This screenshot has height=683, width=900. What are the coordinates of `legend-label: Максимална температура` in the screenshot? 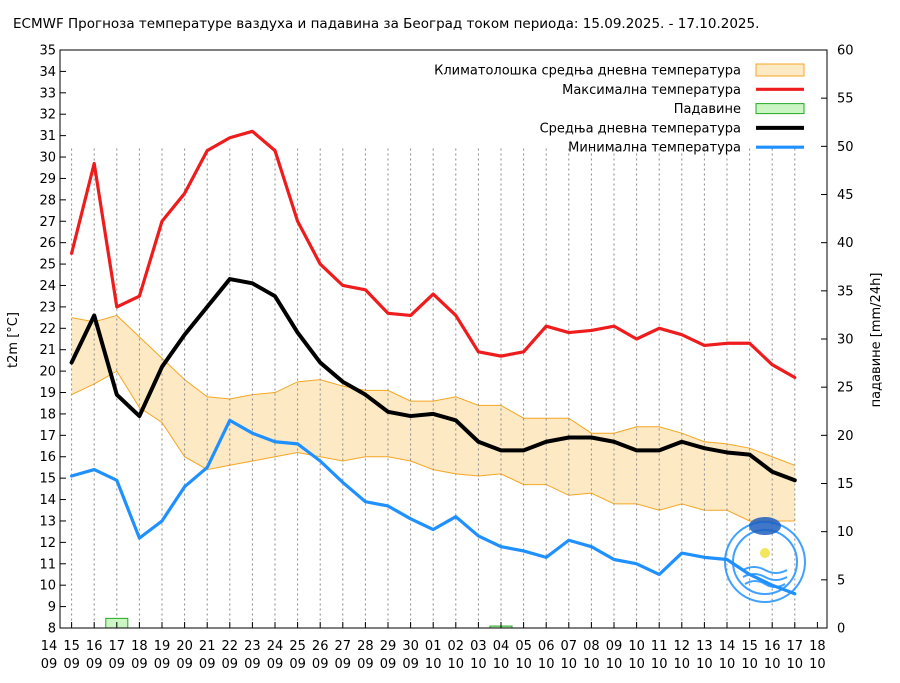 It's located at (651, 90).